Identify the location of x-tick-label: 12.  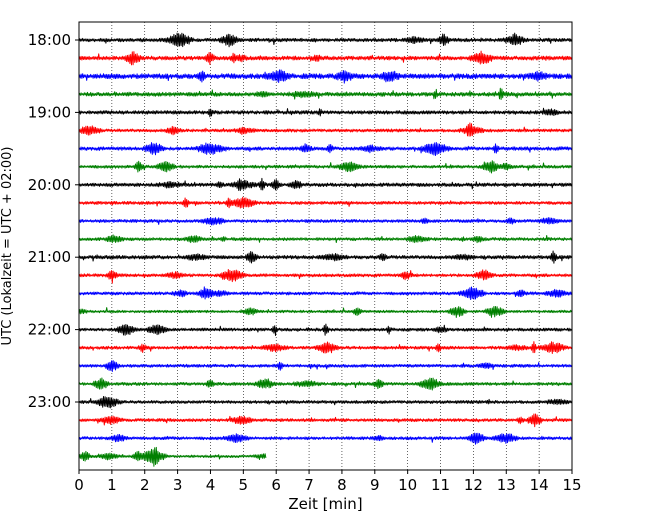
(473, 485).